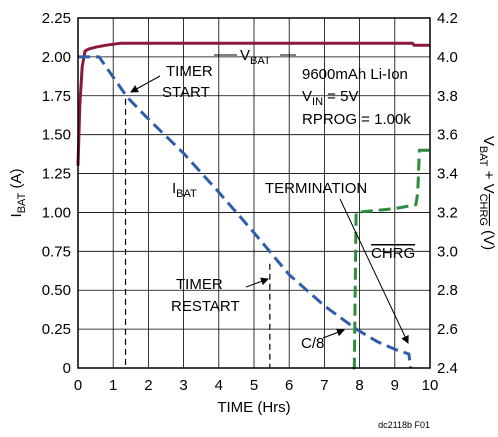  What do you see at coordinates (374, 271) in the screenshot?
I see `termination-arrow` at bounding box center [374, 271].